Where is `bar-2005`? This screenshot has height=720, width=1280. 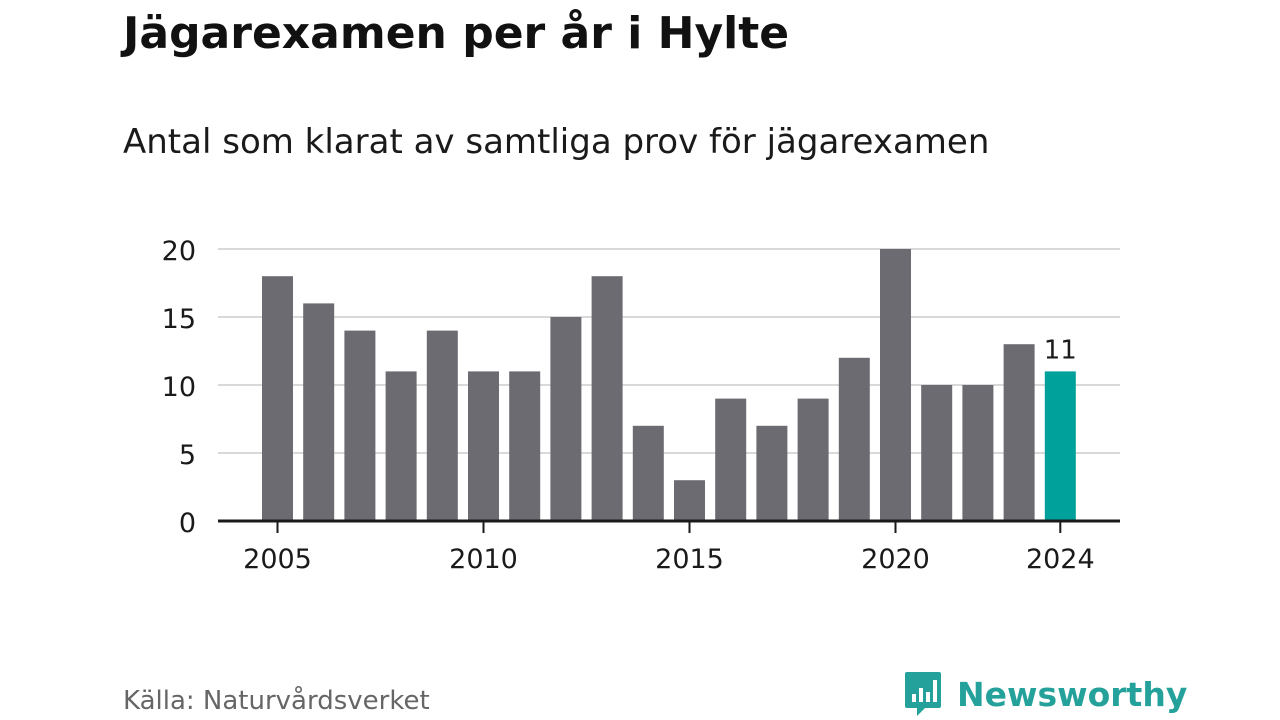
bar-2005 is located at coordinates (277, 398).